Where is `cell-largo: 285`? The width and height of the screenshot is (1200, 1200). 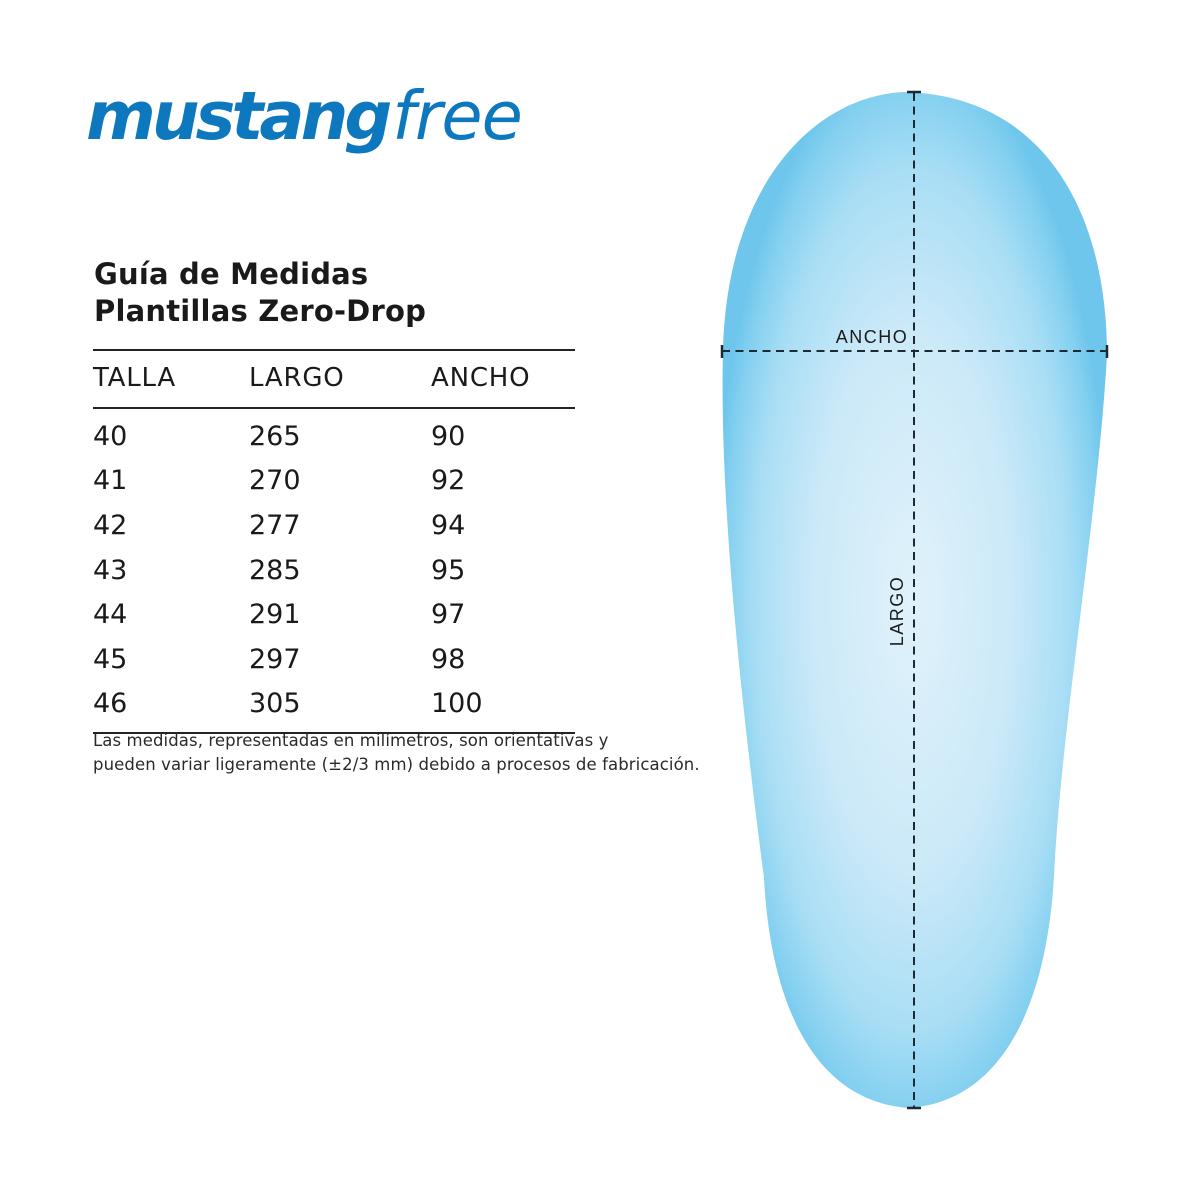
cell-largo: 285 is located at coordinates (275, 570).